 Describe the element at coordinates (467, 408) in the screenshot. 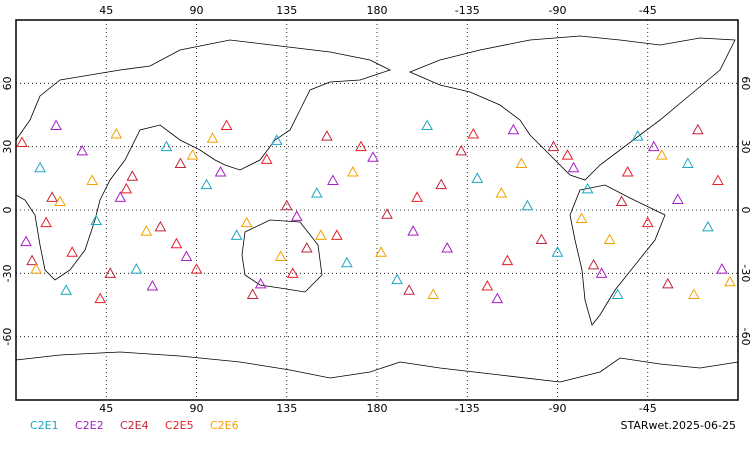

I see `x-tick-label-bottom: -135` at that location.